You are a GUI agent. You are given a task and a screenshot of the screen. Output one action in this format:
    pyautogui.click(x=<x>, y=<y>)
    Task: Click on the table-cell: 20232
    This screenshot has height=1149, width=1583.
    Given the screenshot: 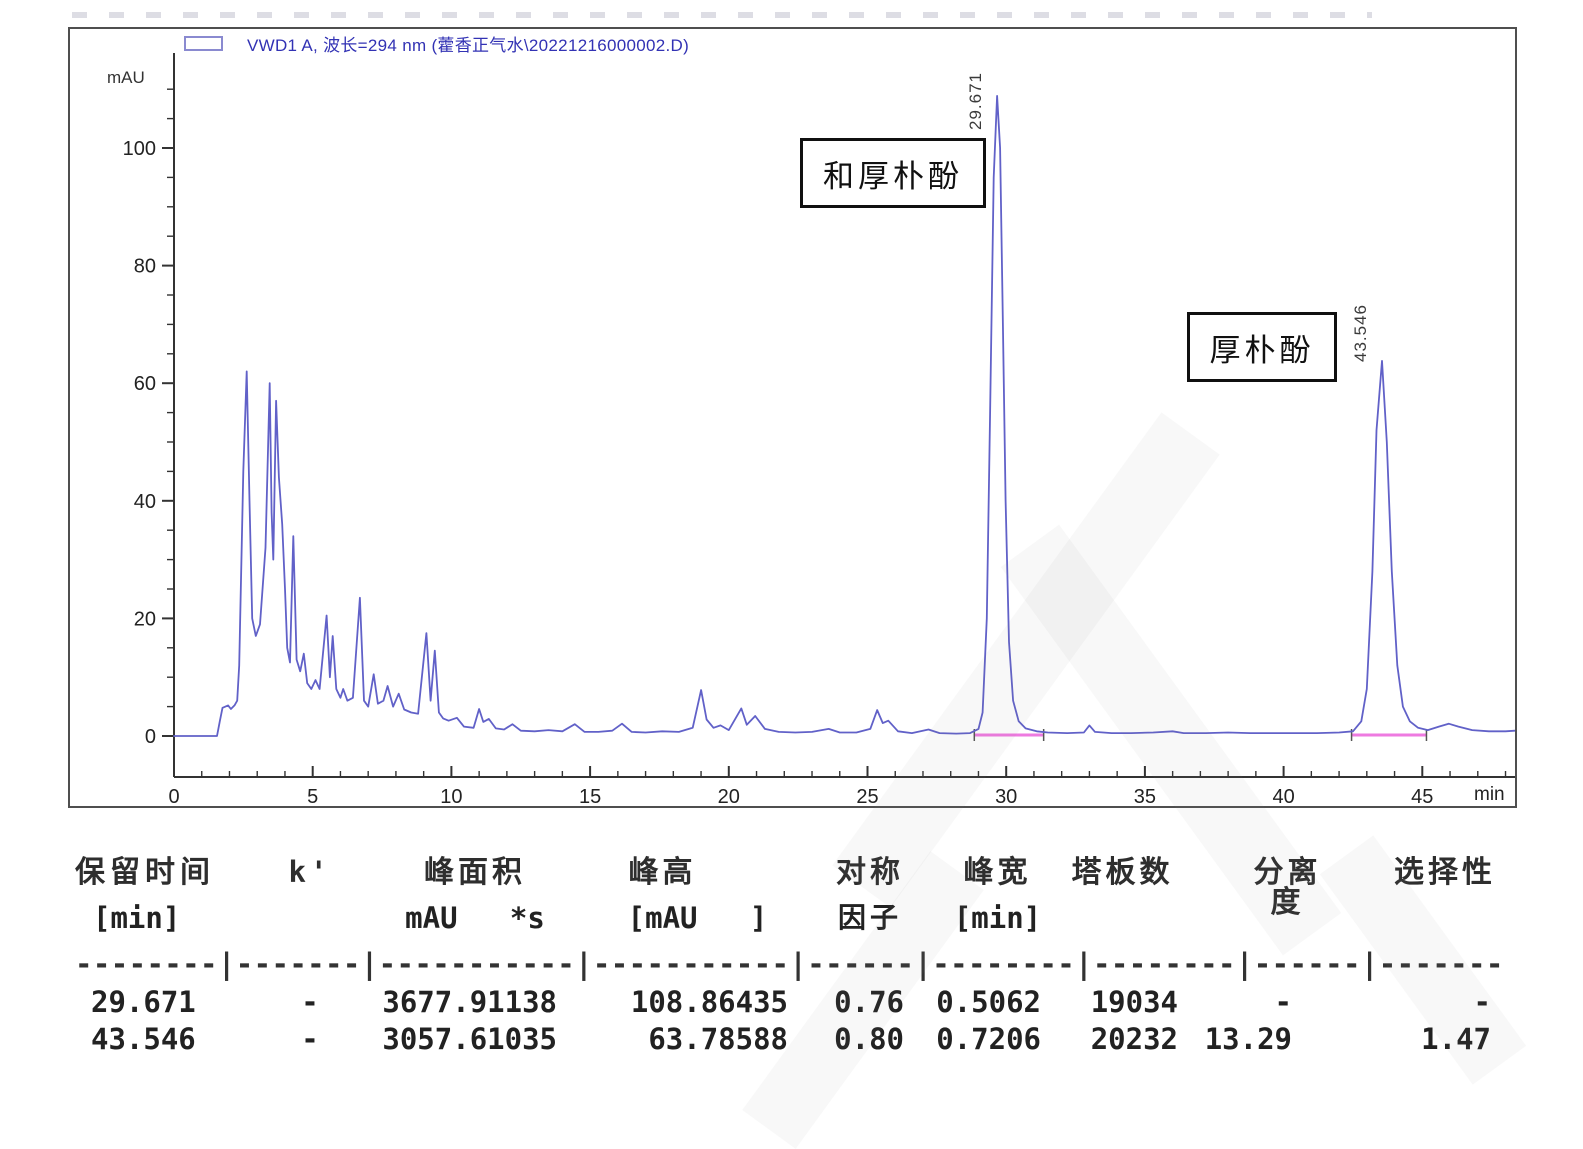 What is the action you would take?
    pyautogui.click(x=1134, y=1039)
    